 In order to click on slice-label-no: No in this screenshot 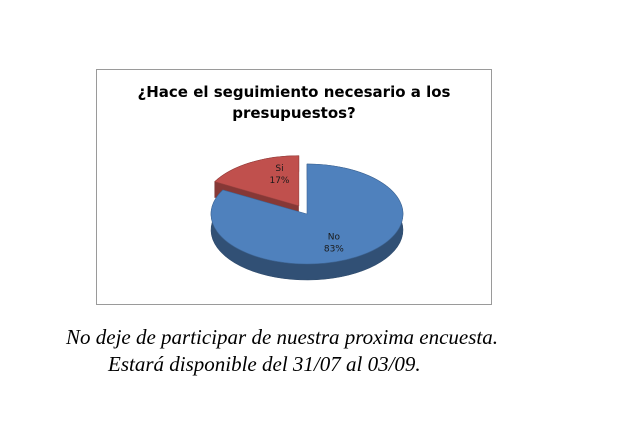, I will do `click(334, 238)`.